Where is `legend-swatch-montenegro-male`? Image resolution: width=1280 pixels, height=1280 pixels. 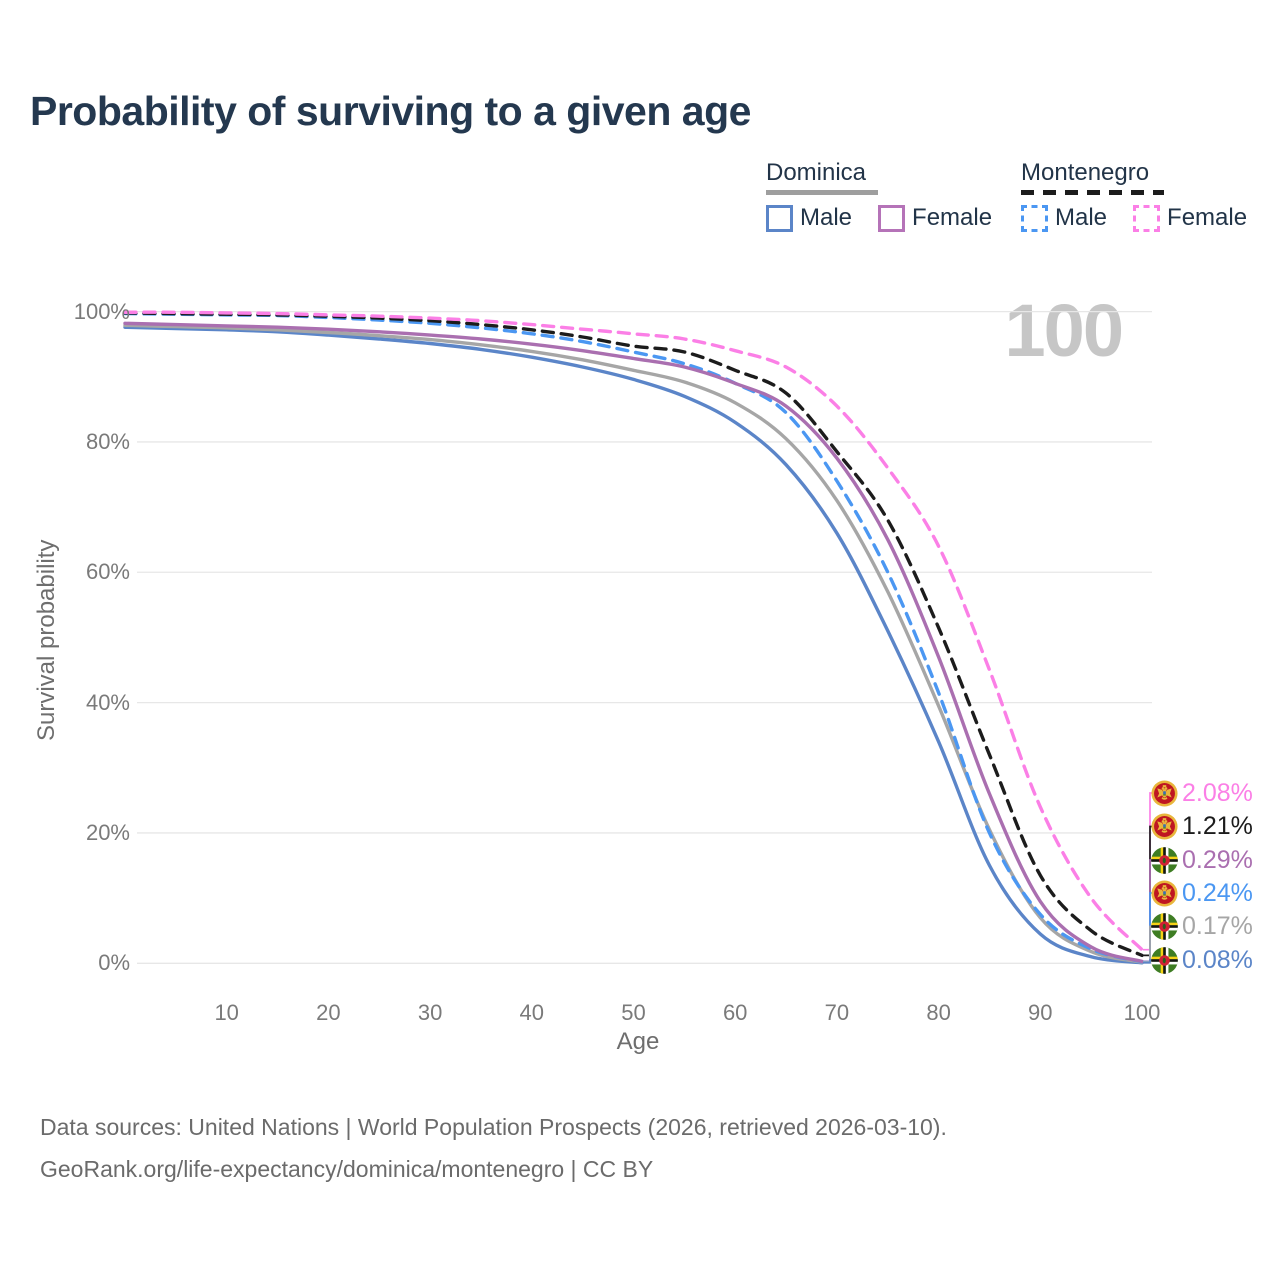 legend-swatch-montenegro-male is located at coordinates (1034, 218).